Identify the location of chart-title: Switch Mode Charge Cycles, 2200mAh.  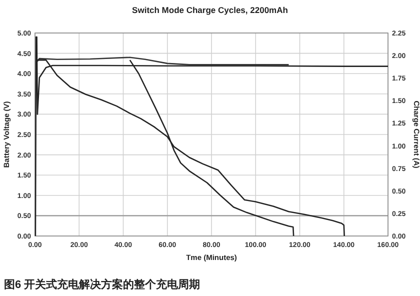
(210, 10).